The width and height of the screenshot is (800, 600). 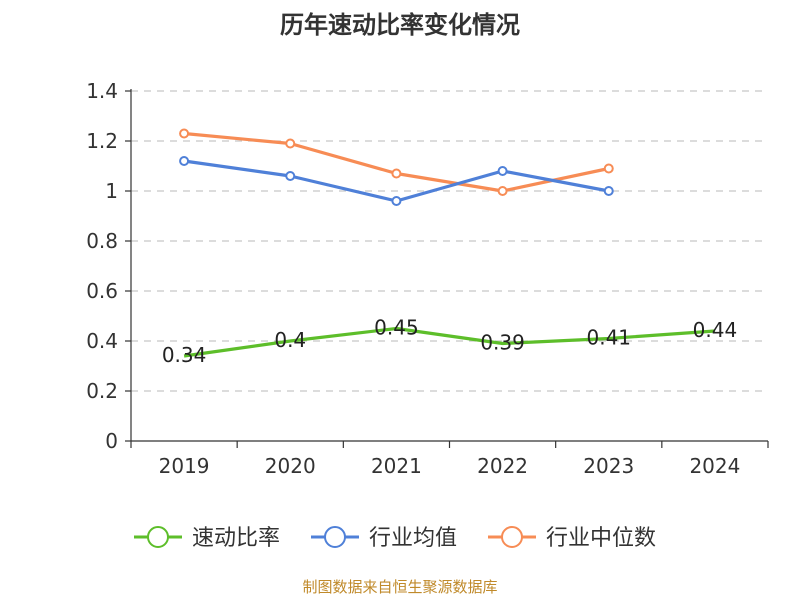 What do you see at coordinates (399, 587) in the screenshot?
I see `source-note: 制图数据来自恒生聚源数据库` at bounding box center [399, 587].